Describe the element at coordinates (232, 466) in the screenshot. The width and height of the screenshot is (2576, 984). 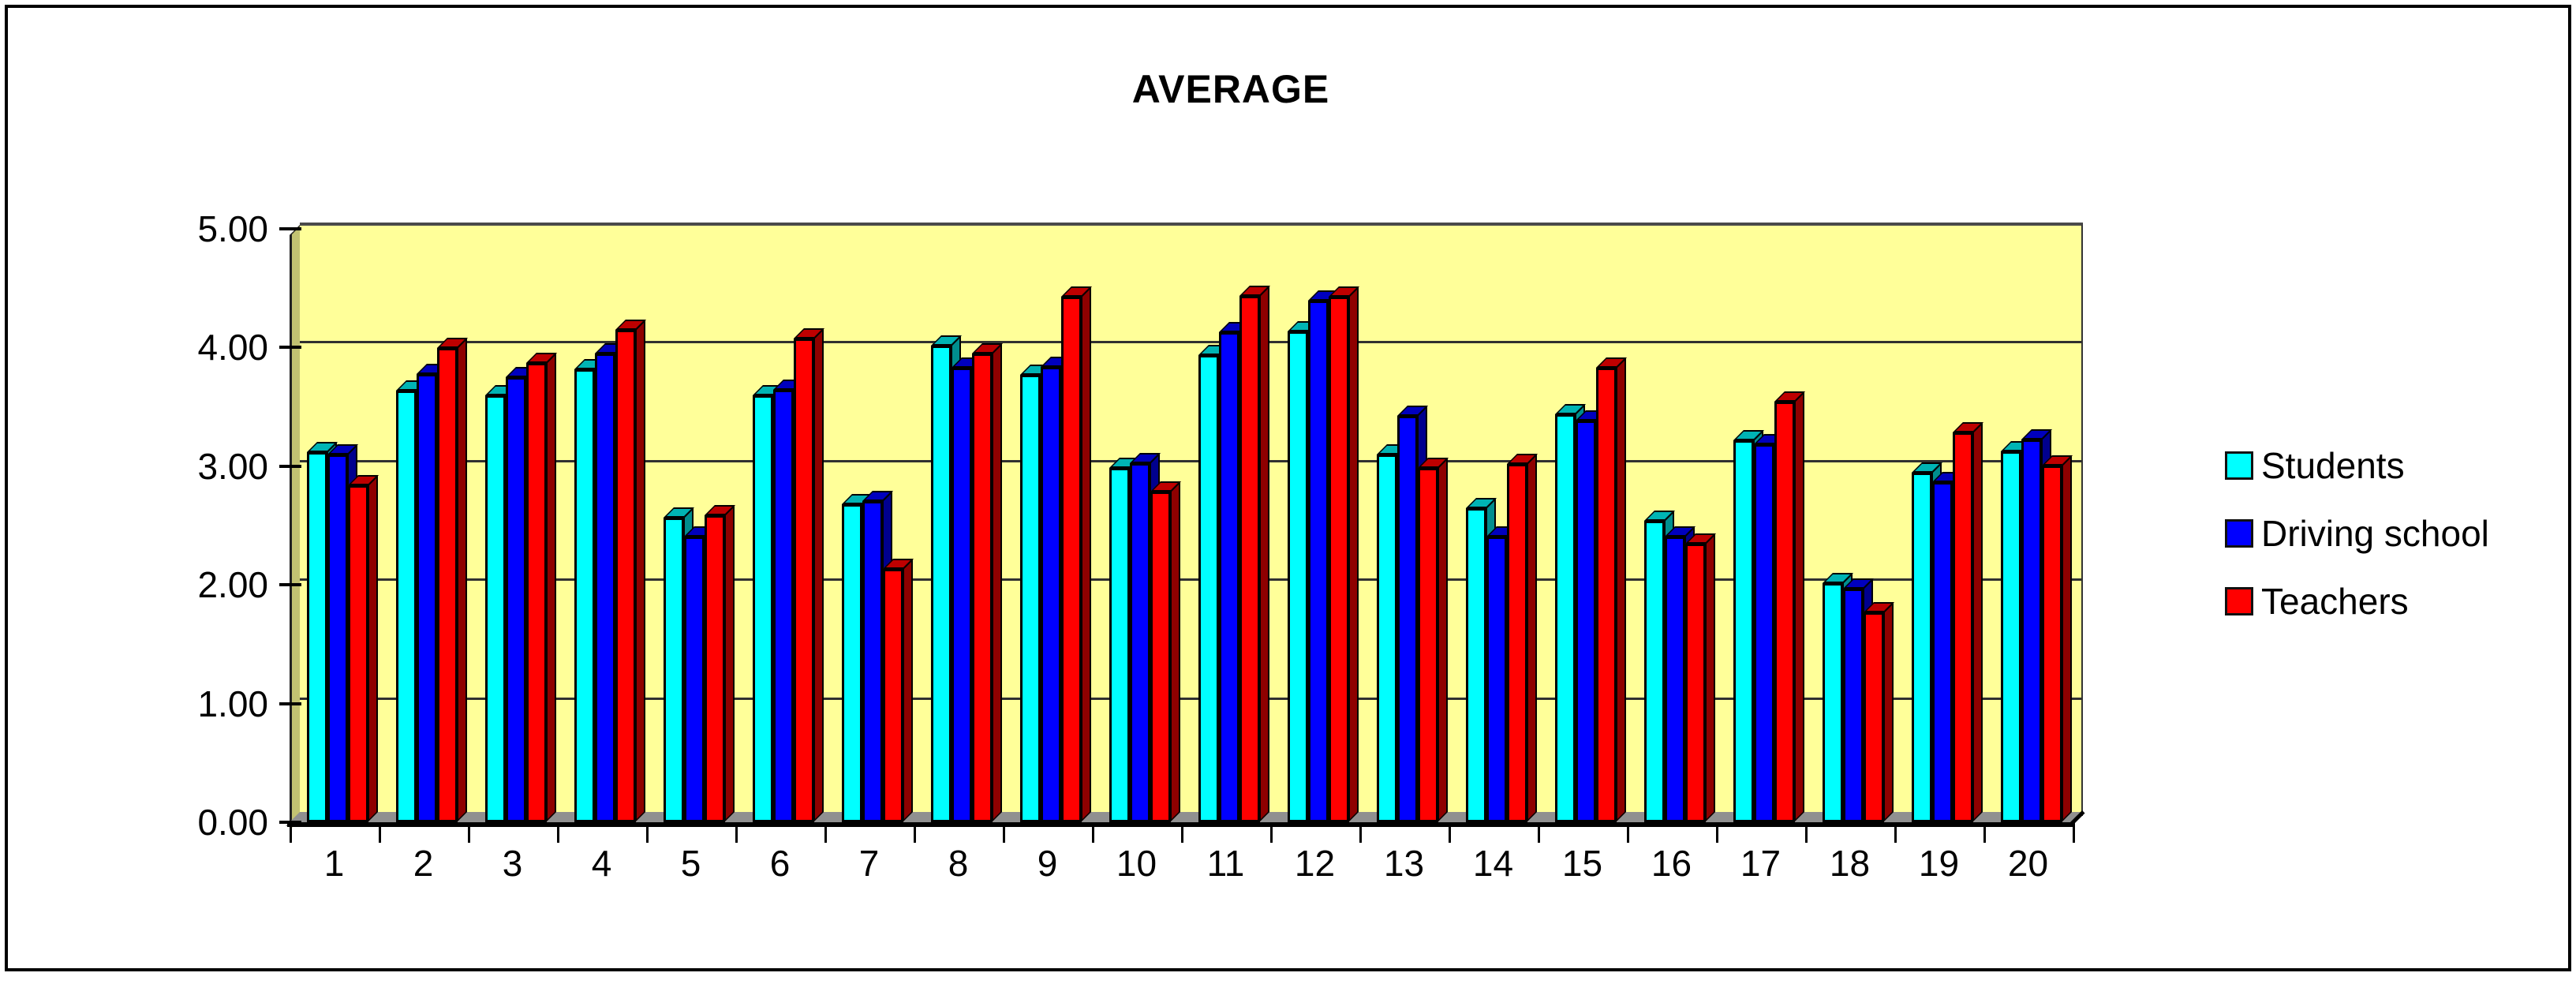
I see `y-axis-label-3.00: 3.00` at that location.